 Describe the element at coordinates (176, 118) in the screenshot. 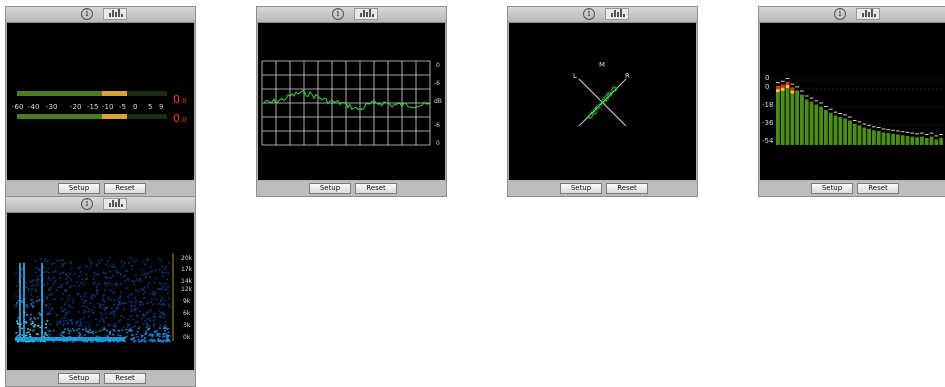

I see `peak-right-value: 0` at that location.